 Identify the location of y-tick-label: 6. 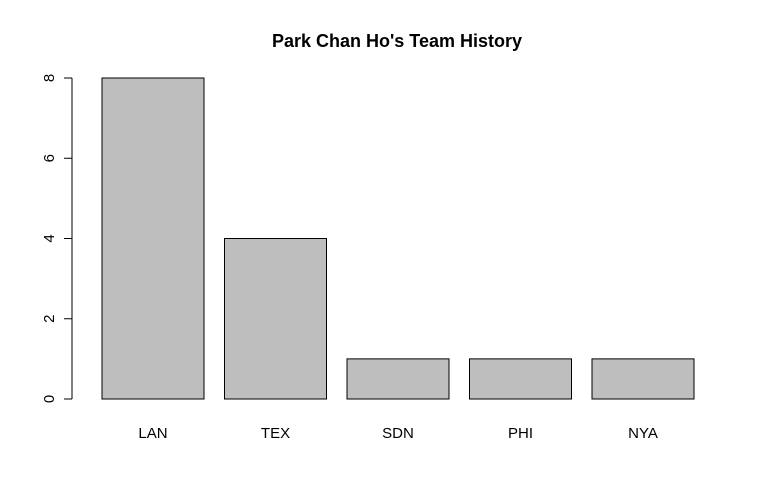
(49, 158).